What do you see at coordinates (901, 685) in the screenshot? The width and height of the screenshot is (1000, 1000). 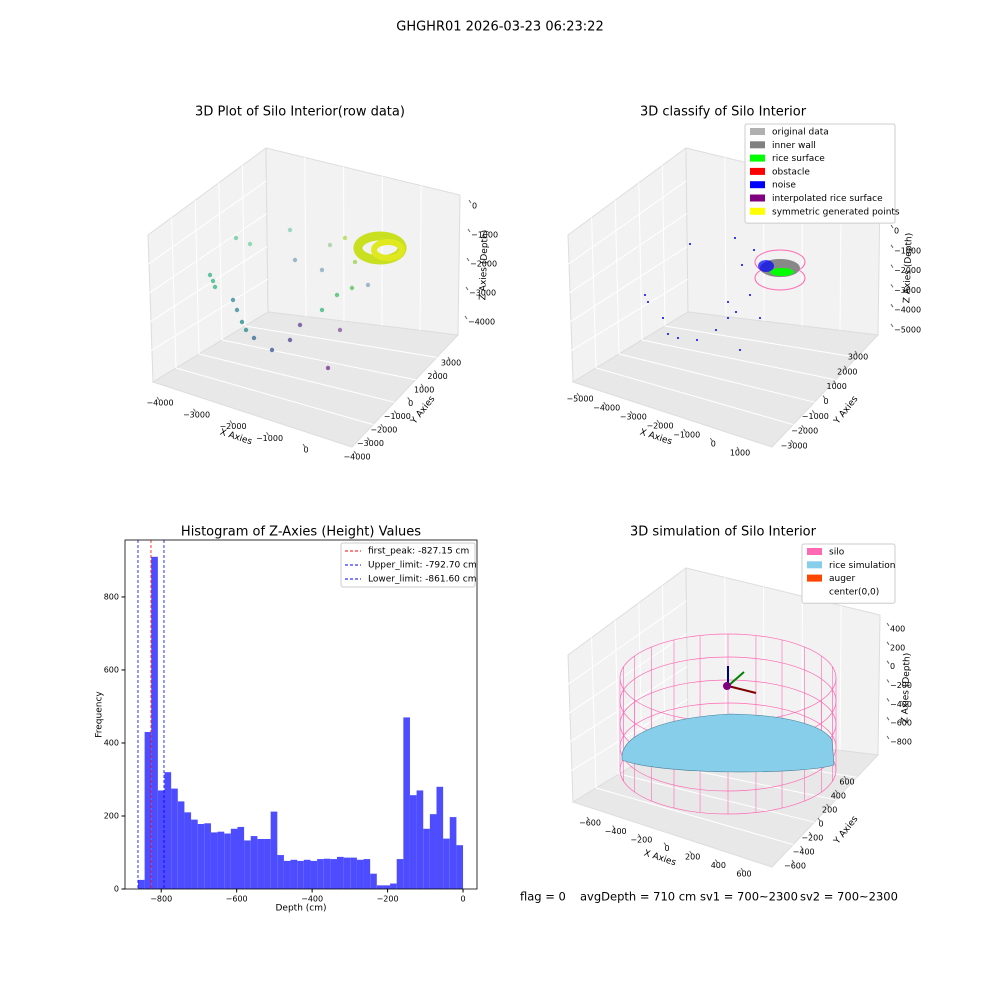 I see `z-tick-label: −200` at bounding box center [901, 685].